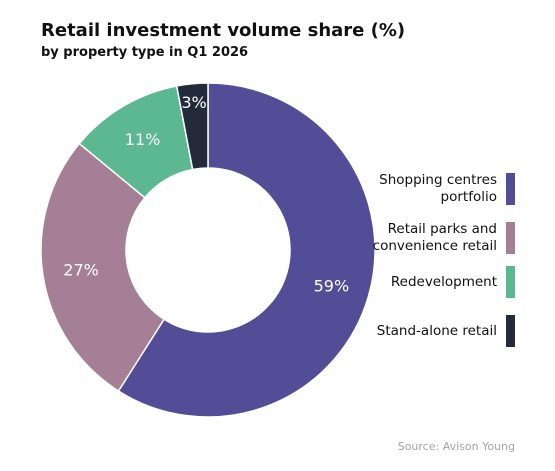 The height and width of the screenshot is (471, 555). I want to click on legend-item-shopping-centres: Shopping centres portfolio, so click(431, 189).